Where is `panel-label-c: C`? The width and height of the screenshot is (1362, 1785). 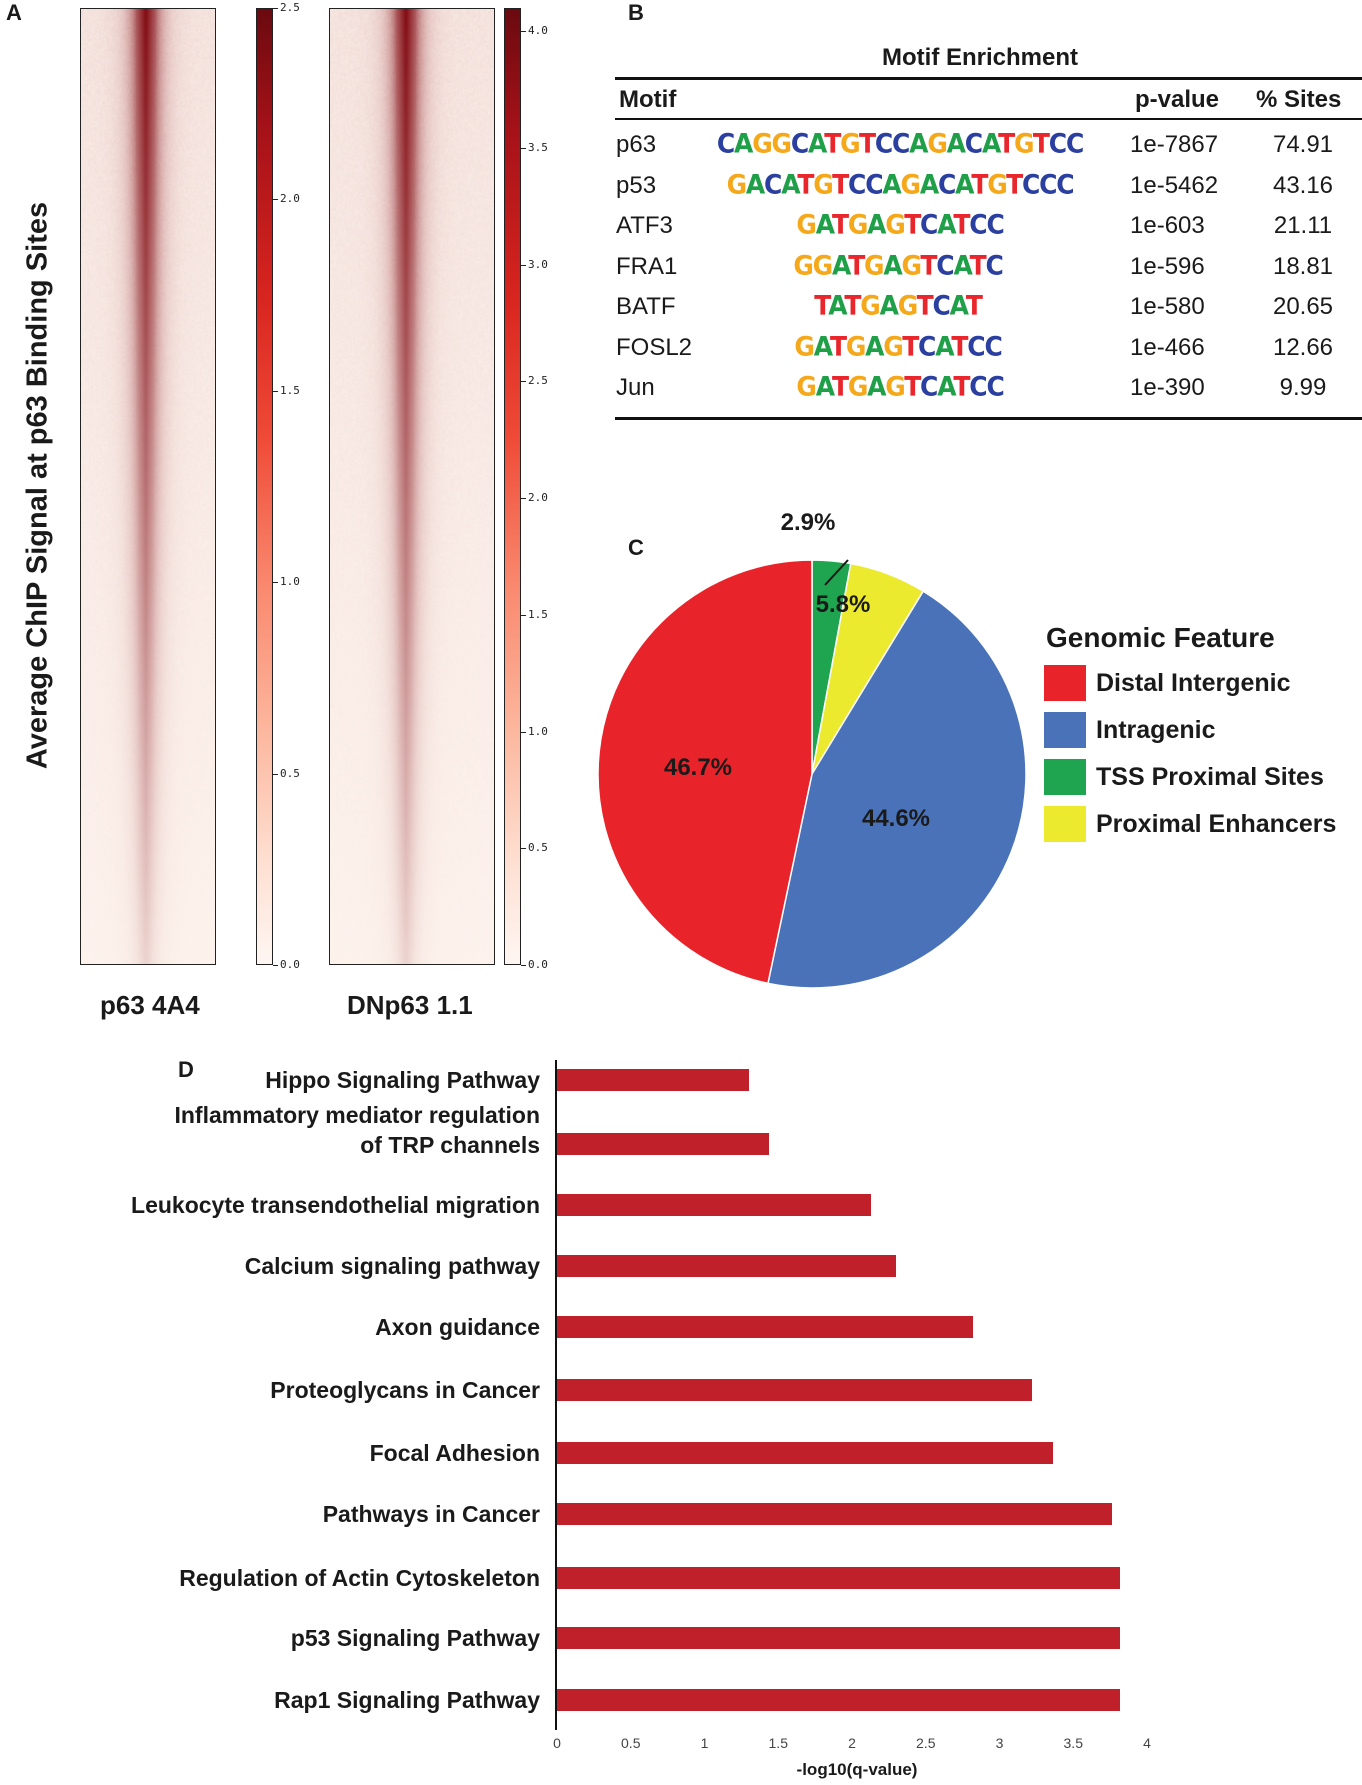
panel-label-c: C is located at coordinates (636, 547).